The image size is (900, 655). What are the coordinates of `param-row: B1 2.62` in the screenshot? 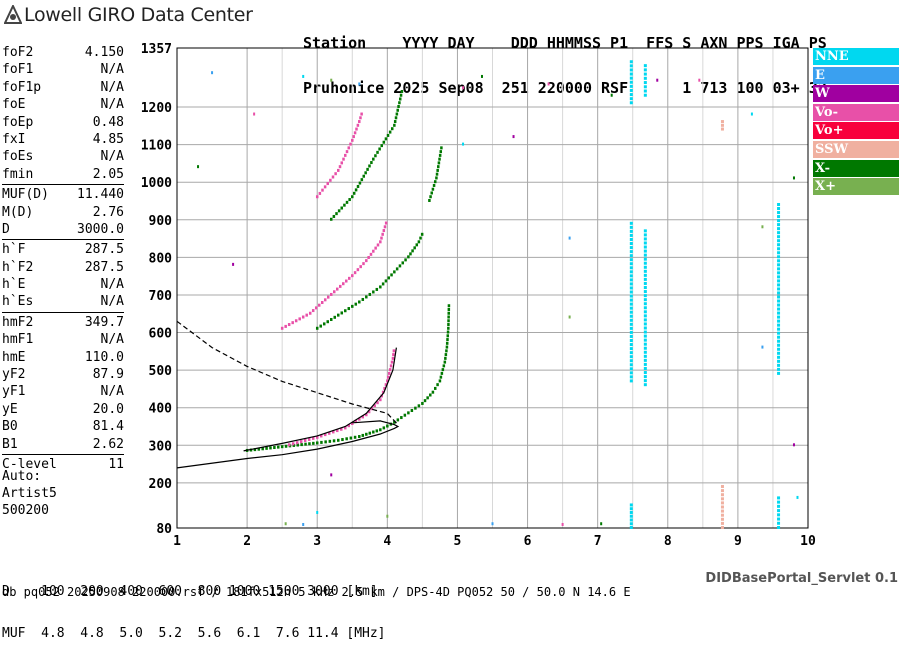 It's located at (63, 444).